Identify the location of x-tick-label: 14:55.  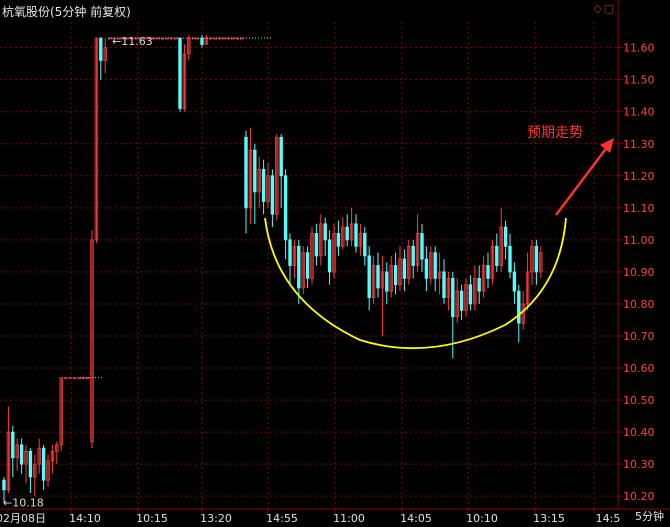
(282, 518).